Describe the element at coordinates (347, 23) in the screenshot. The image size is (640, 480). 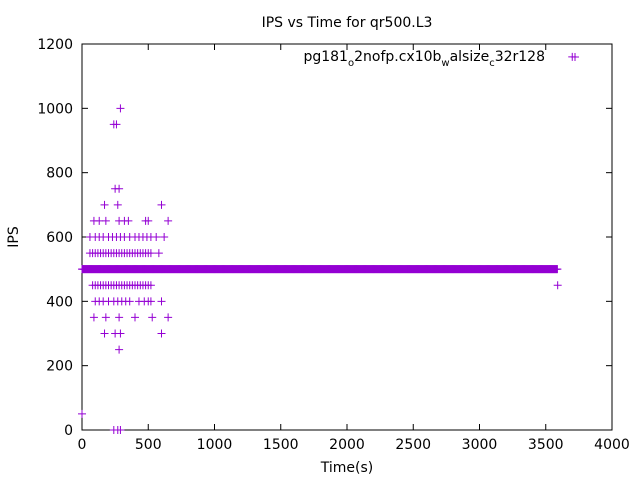
I see `chart-title: IPS vs Time for qr500.L3` at that location.